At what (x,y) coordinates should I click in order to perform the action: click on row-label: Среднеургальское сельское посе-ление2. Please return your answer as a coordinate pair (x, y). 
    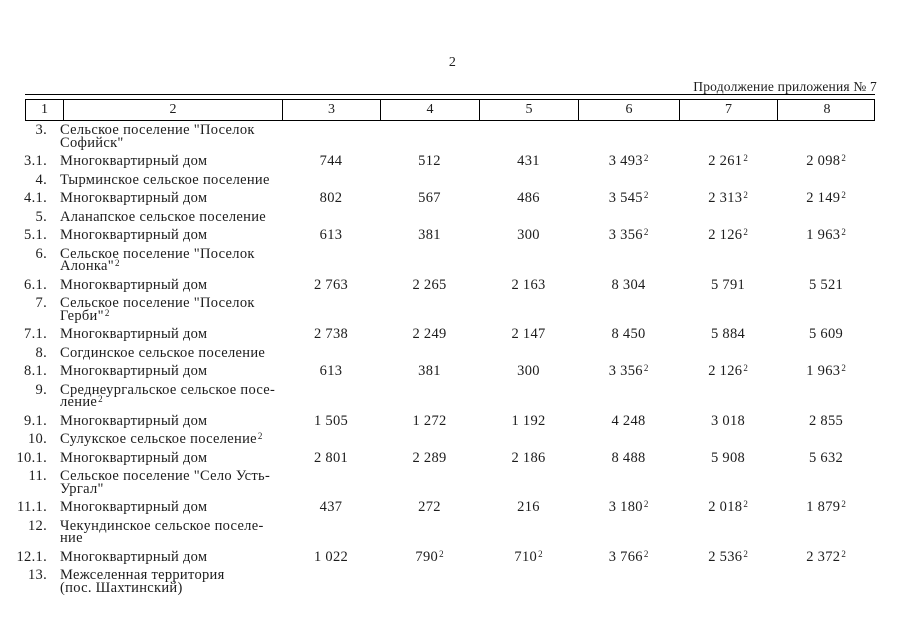
    Looking at the image, I should click on (164, 395).